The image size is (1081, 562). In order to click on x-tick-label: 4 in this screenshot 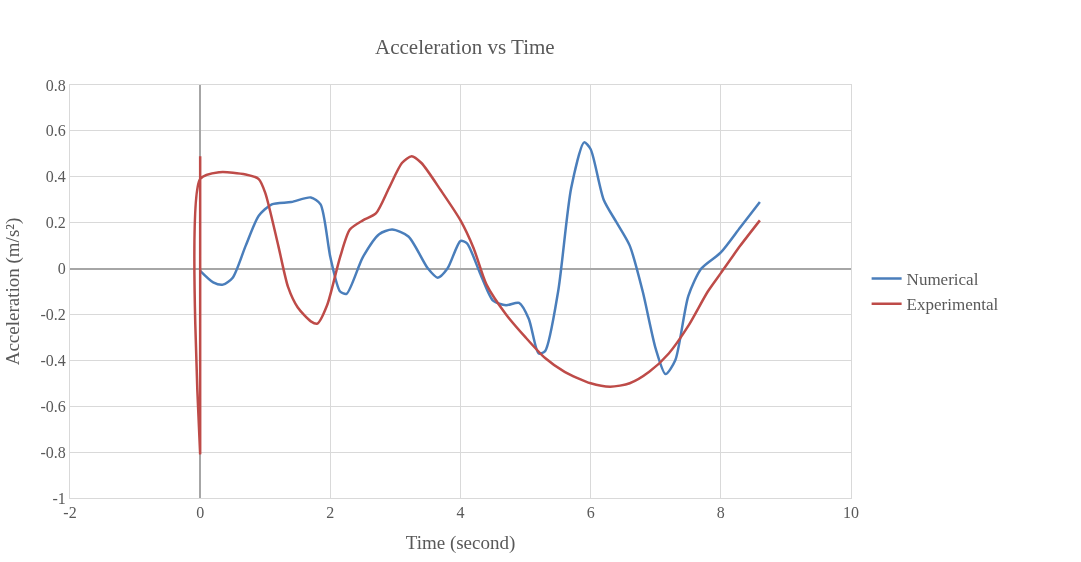, I will do `click(460, 513)`.